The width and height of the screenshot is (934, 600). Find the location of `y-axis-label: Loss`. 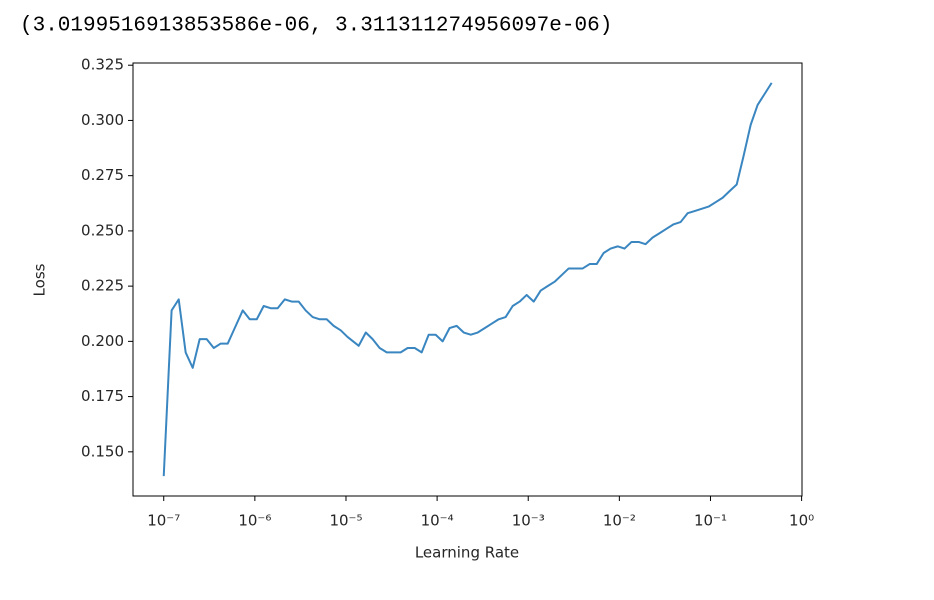

y-axis-label: Loss is located at coordinates (40, 279).